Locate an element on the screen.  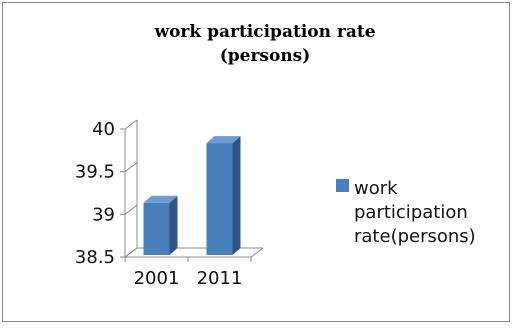
floor-right-edge is located at coordinates (257, 252).